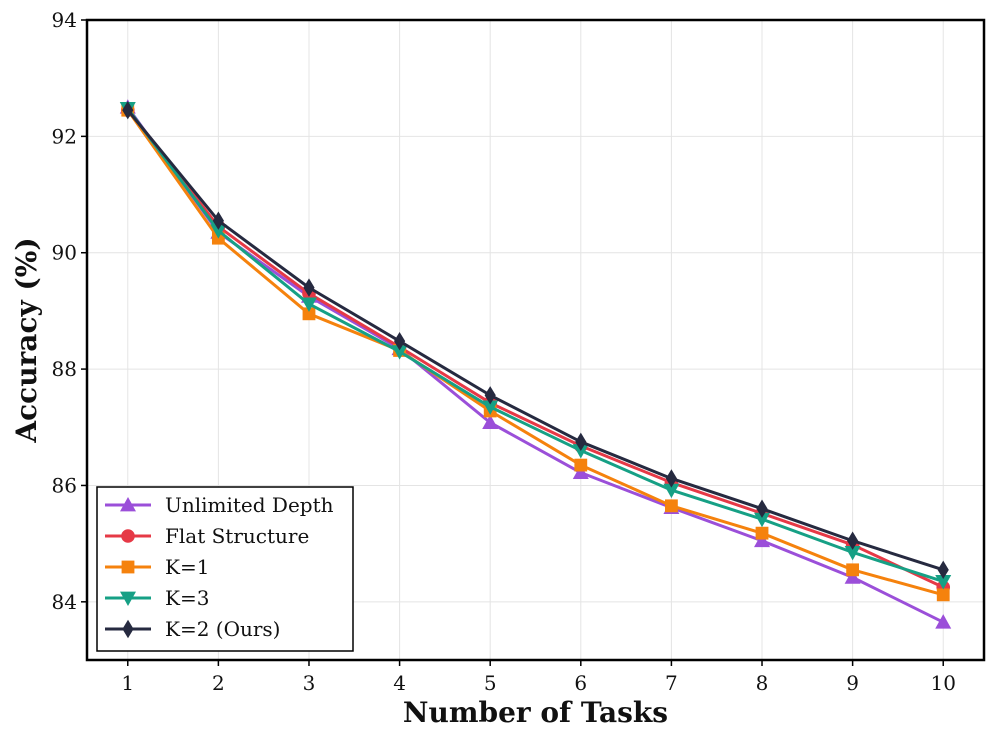  I want to click on legend-label: K=1, so click(187, 567).